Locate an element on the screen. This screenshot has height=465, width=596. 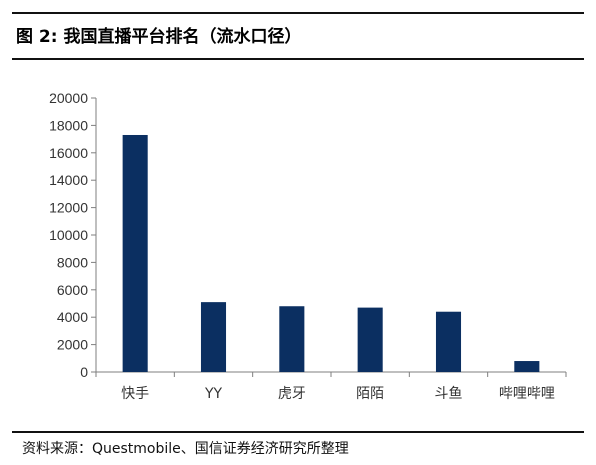
figure-title: 图 2: 我国直播平台排名（流水口径） is located at coordinates (159, 37).